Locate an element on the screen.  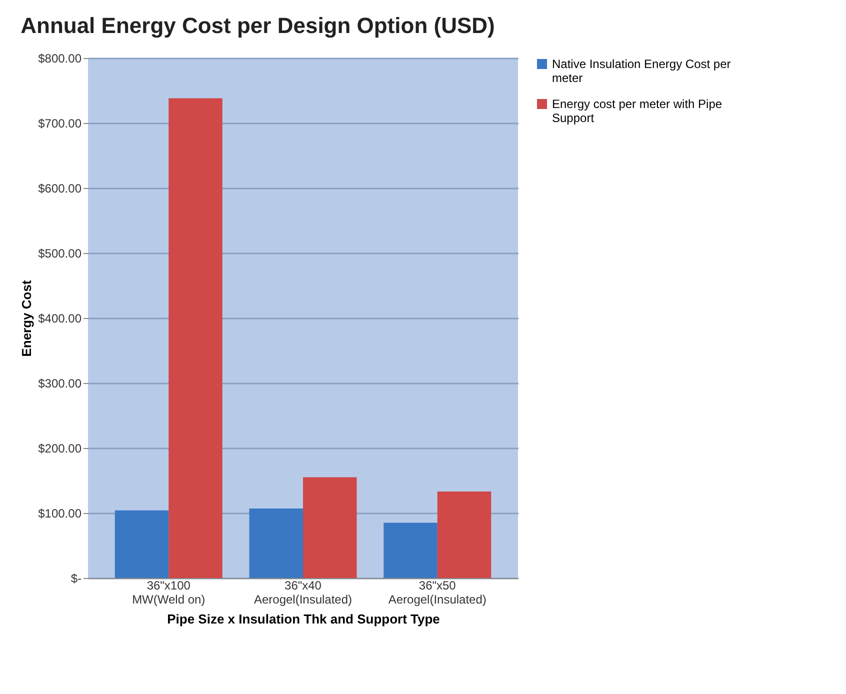
y-tick-label: $400.00 is located at coordinates (60, 319).